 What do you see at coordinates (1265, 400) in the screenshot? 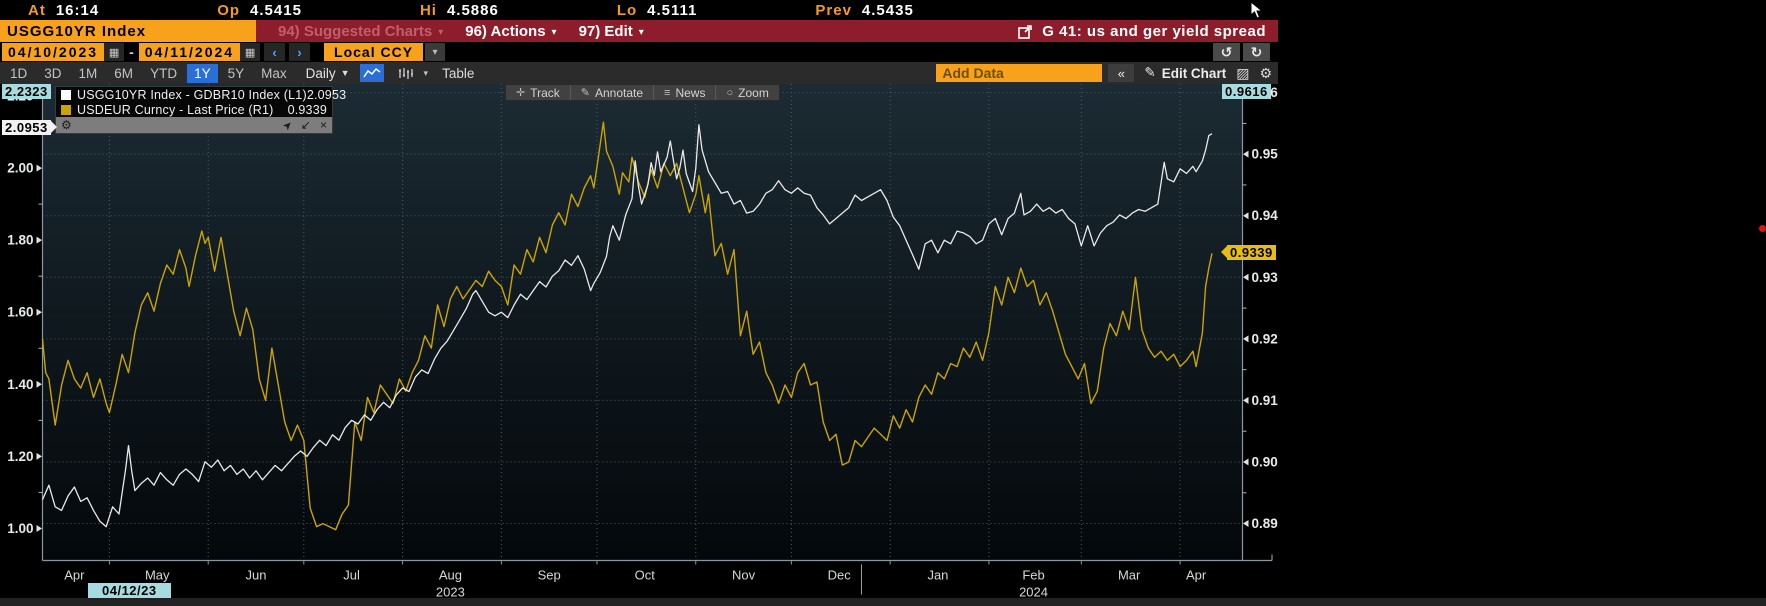
I see `right-axis-tick-label: 0.91` at bounding box center [1265, 400].